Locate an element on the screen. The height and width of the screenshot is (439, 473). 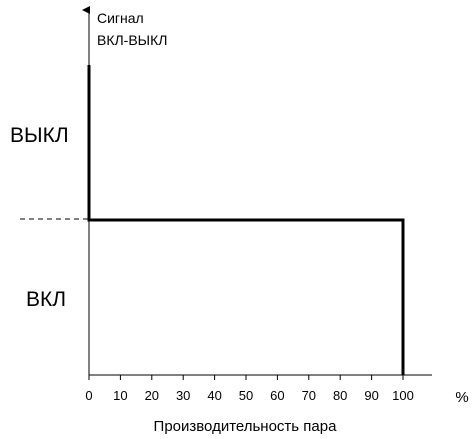
x-tick-labels: 0 10 20 30 40 50 60 70 80 90 100 is located at coordinates (249, 395).